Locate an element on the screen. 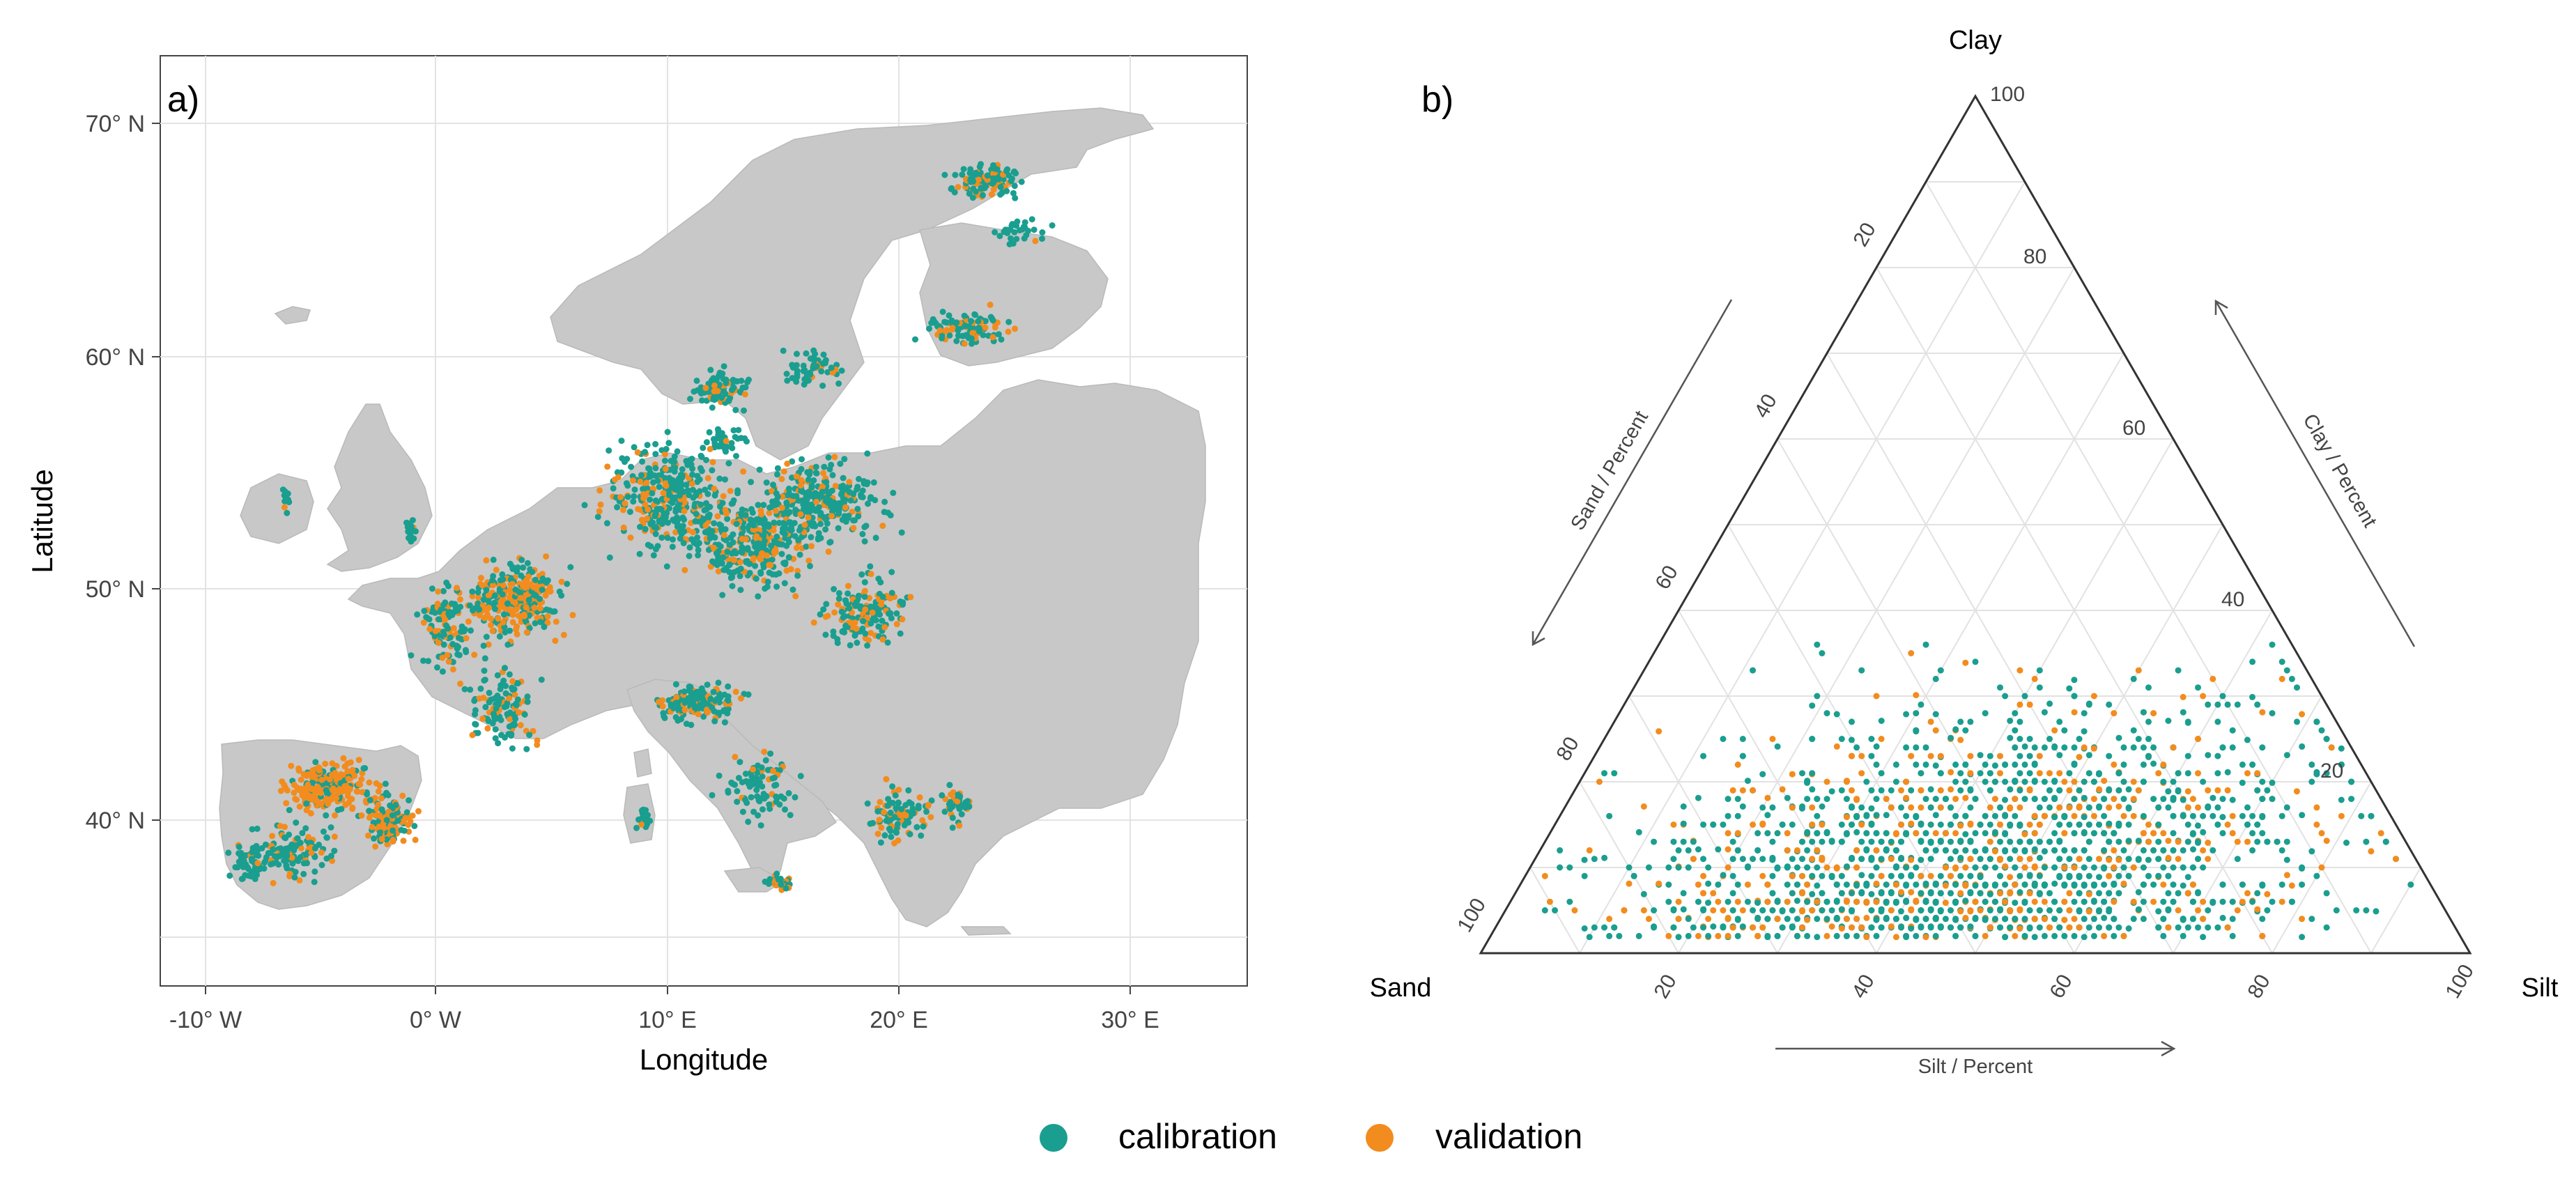  corner-label-silt: Silt is located at coordinates (2540, 988).